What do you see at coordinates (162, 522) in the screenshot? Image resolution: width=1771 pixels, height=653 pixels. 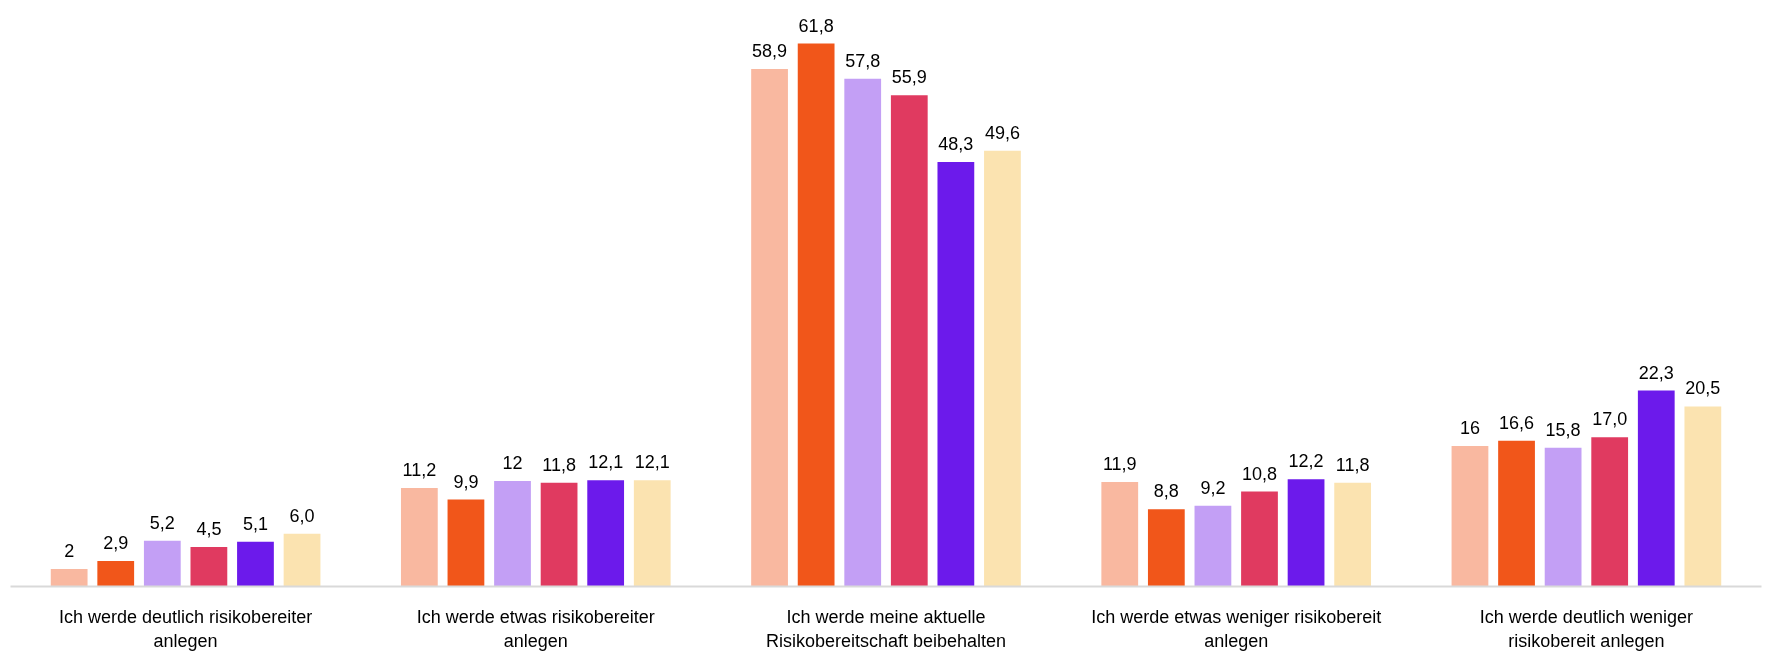 I see `data-label: 5,2` at bounding box center [162, 522].